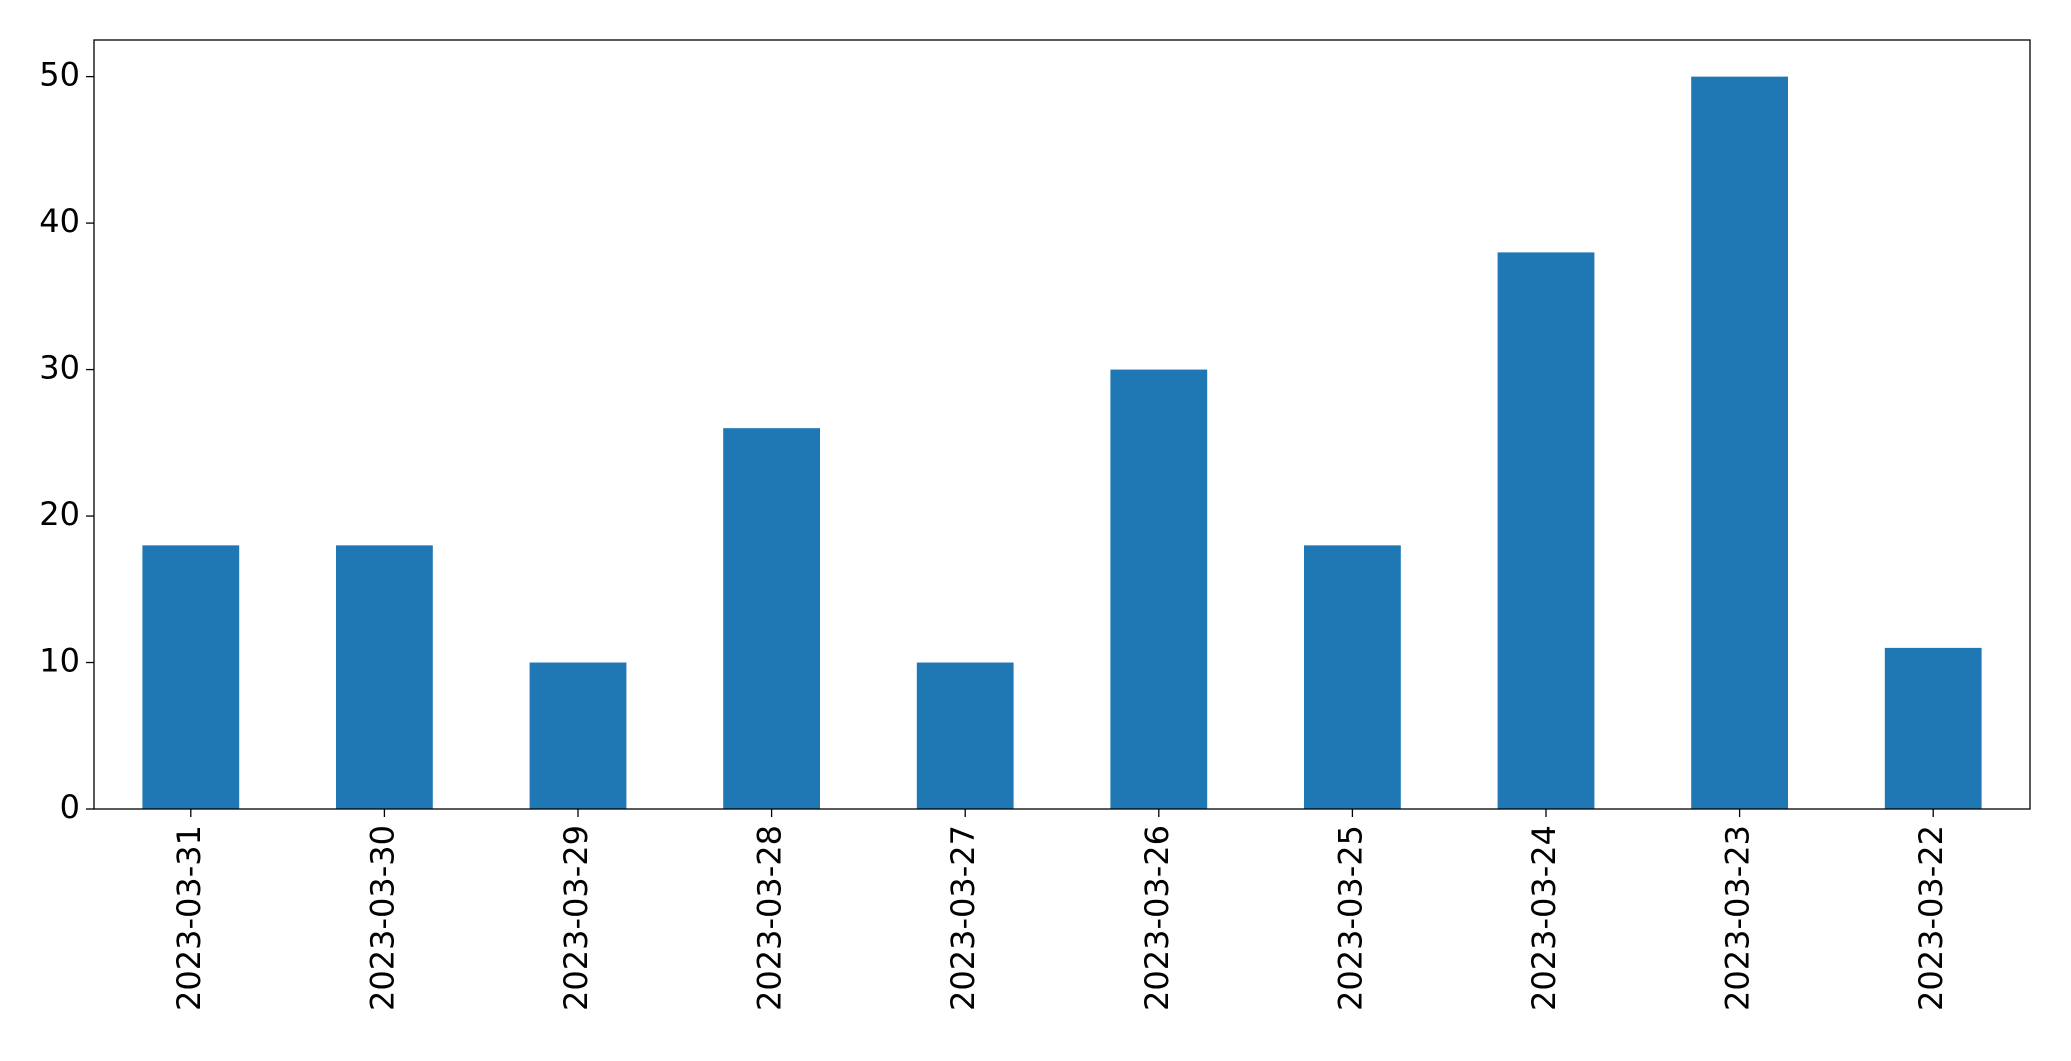 The height and width of the screenshot is (1061, 2071). Describe the element at coordinates (1157, 918) in the screenshot. I see `x-tick-label: 2023-03-26` at that location.